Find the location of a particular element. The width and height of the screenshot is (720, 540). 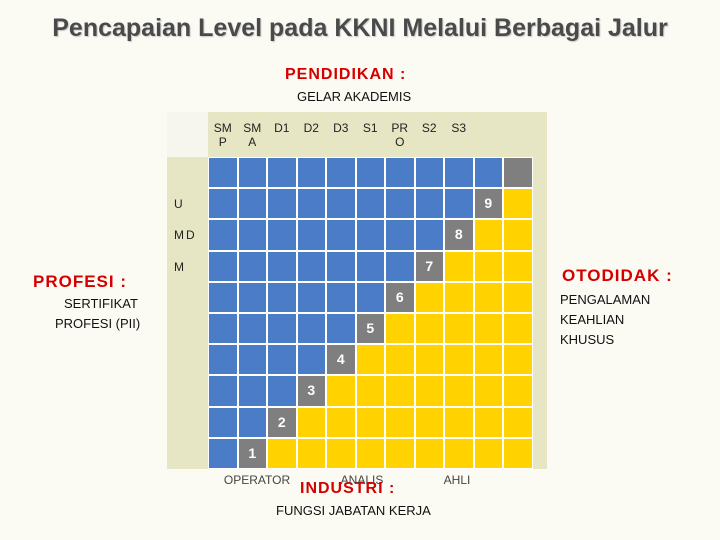

level-number: 2 is located at coordinates (281, 421).